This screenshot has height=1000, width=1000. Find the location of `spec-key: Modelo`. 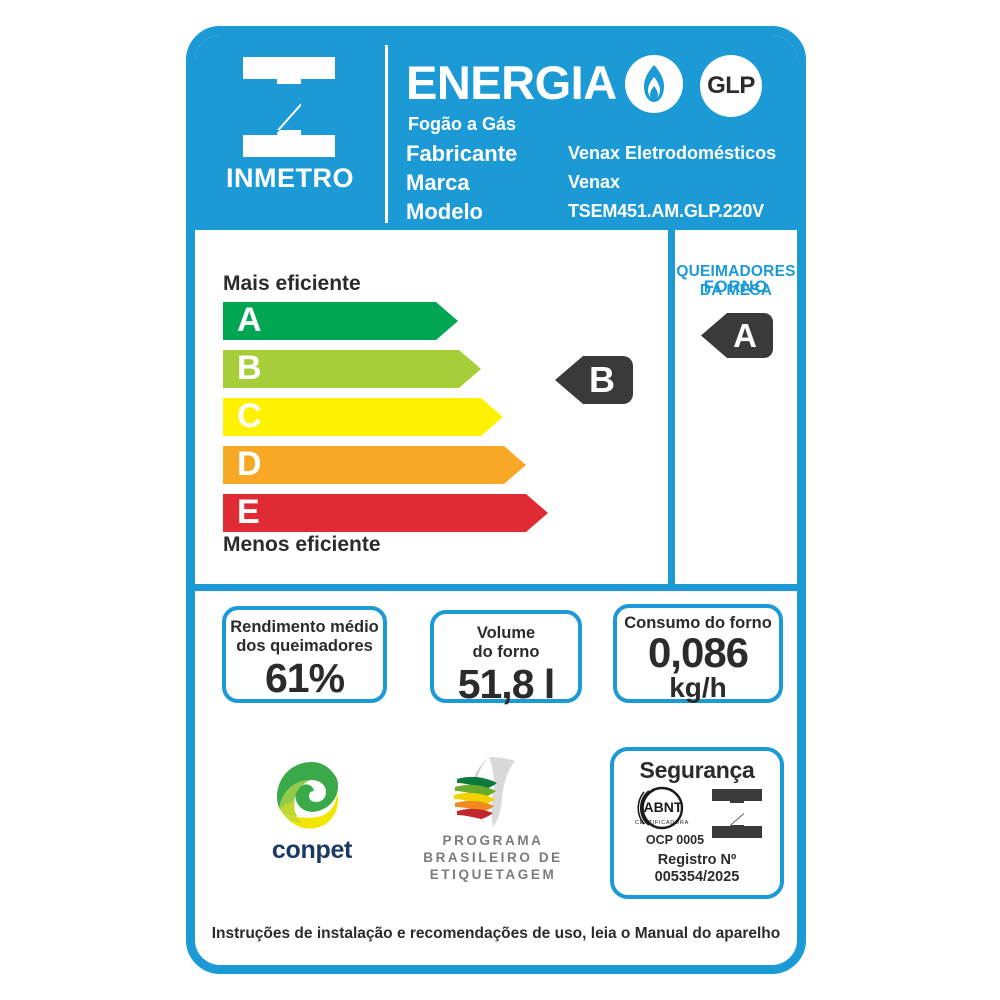

spec-key: Modelo is located at coordinates (444, 211).